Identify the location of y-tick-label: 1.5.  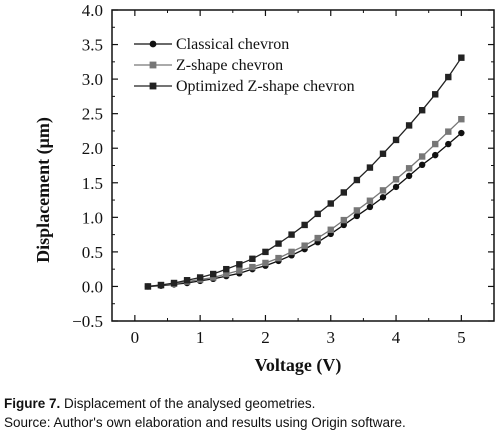
(92, 183).